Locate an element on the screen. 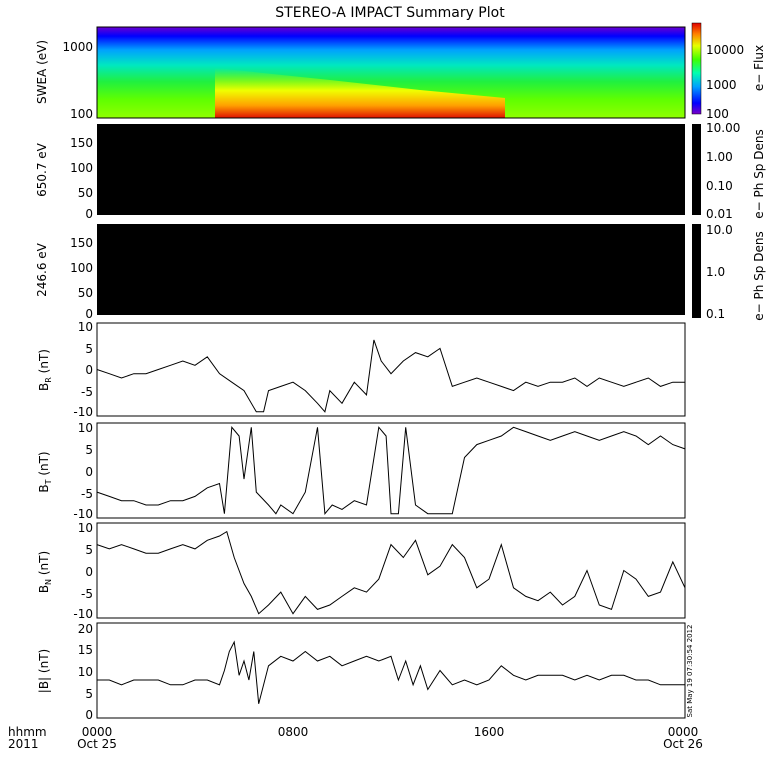 The width and height of the screenshot is (780, 780). bt-ytick: -10 is located at coordinates (83, 514).